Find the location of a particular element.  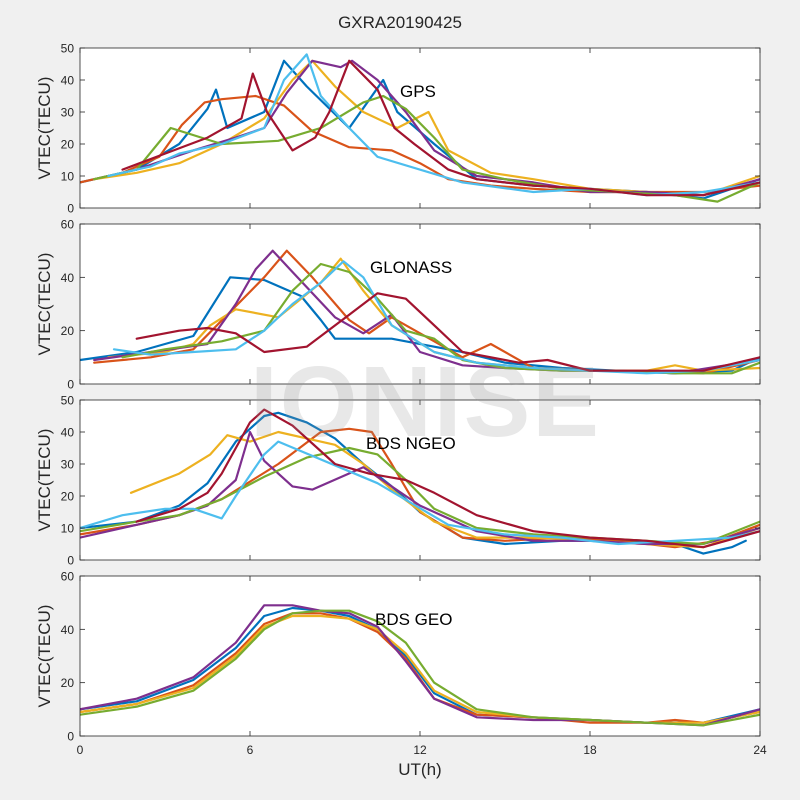

x-tick-label: 24 is located at coordinates (760, 750).